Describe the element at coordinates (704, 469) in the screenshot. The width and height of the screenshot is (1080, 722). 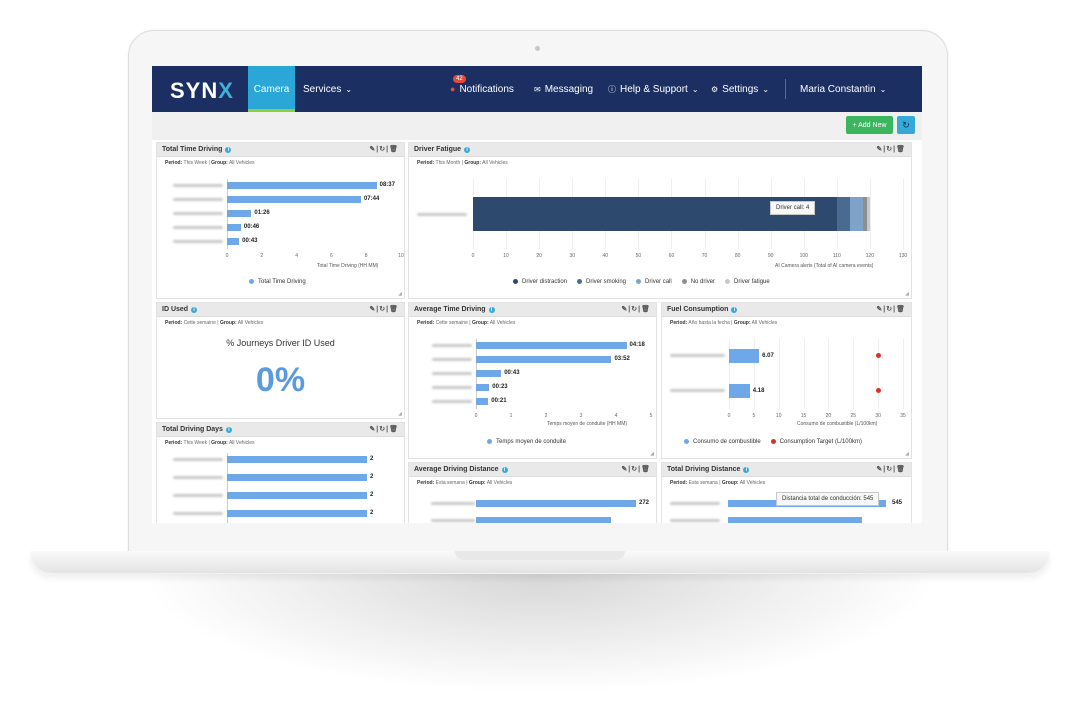
I see `widget-title: Total Driving Distance` at that location.